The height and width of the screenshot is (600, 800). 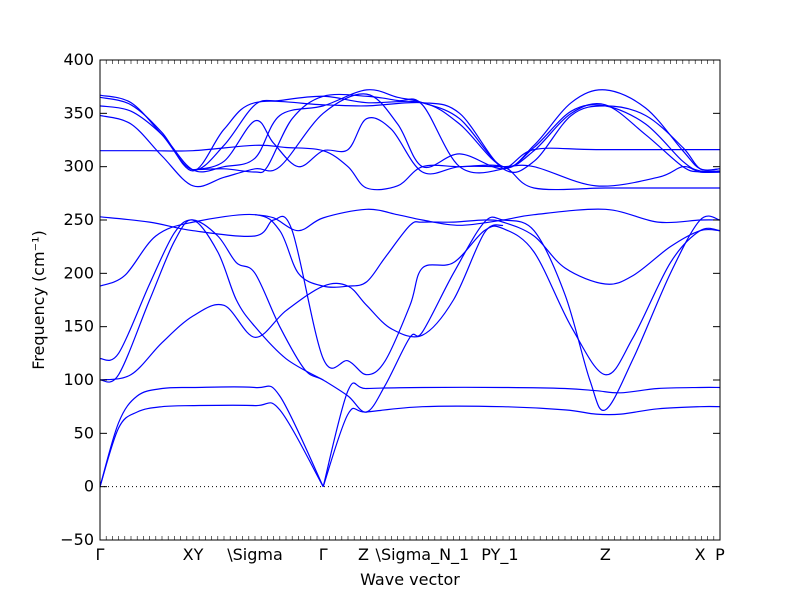 What do you see at coordinates (700, 554) in the screenshot?
I see `x-tick-label: X` at bounding box center [700, 554].